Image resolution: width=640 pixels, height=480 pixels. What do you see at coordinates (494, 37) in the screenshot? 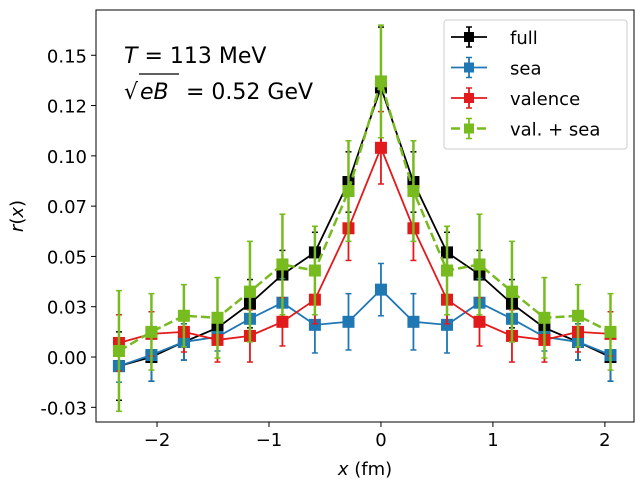
I see `legend-entry-full: full` at bounding box center [494, 37].